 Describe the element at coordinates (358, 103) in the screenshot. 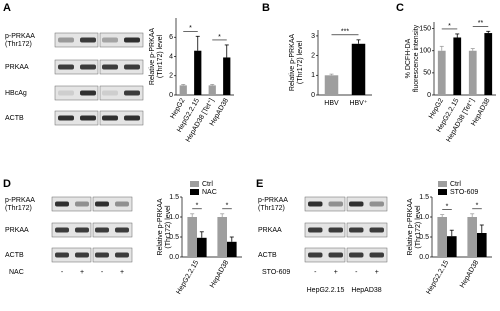

I see `x-tick-label: HBV⁺` at that location.